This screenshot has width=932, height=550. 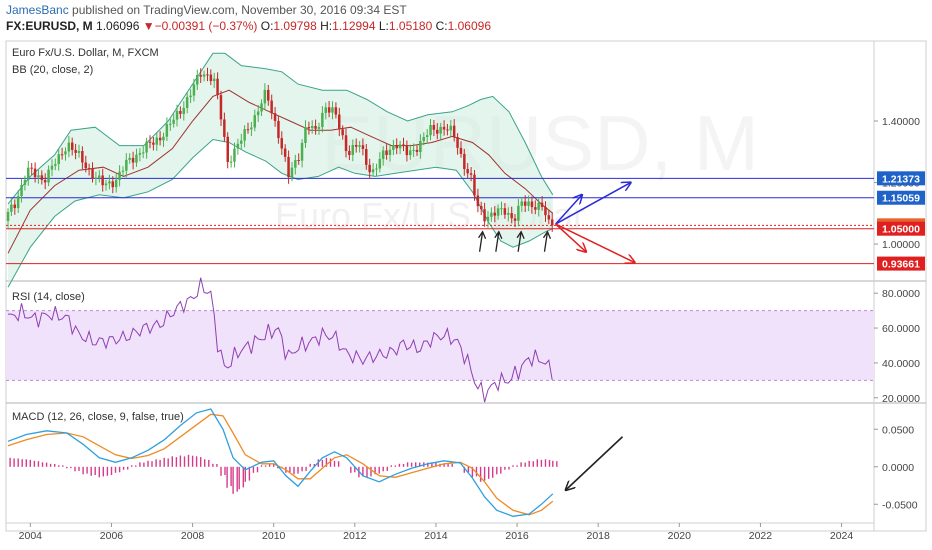 I want to click on author-link: JamesBanc, so click(x=37, y=10).